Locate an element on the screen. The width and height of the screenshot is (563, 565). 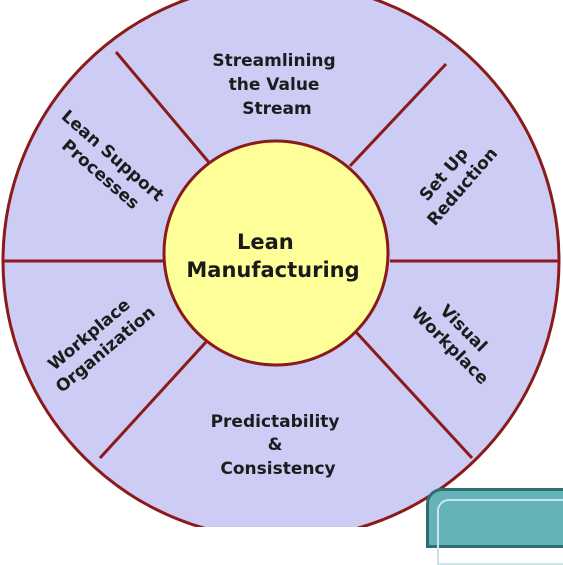
predictability-line-2: & is located at coordinates (275, 445).